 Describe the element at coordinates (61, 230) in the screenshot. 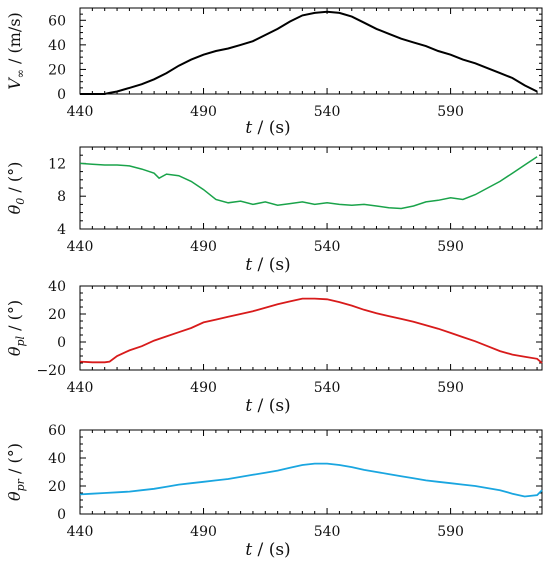

I see `y-tick-label: 4` at that location.